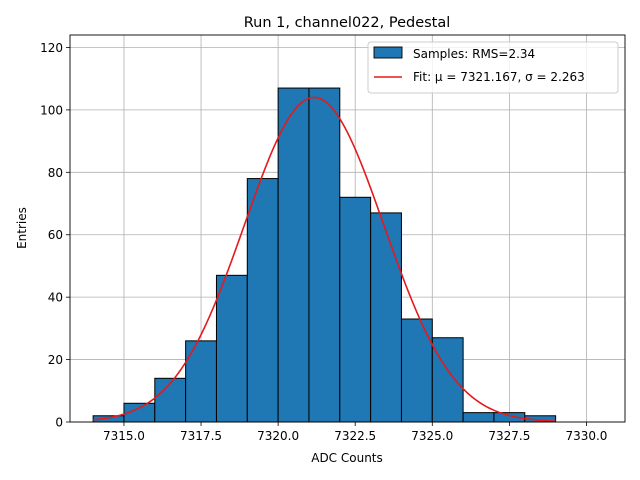 The height and width of the screenshot is (480, 640). Describe the element at coordinates (474, 54) in the screenshot. I see `legend-histogram-label: Samples: RMS=2.34` at that location.